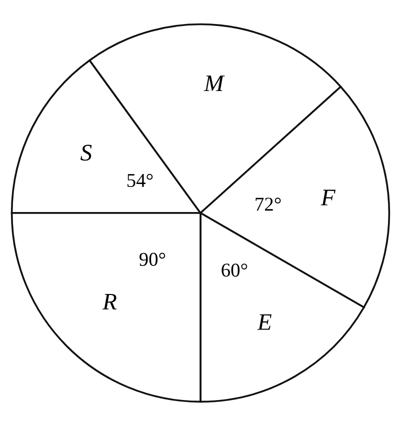 The height and width of the screenshot is (426, 401). I want to click on slice-label: F, so click(328, 198).